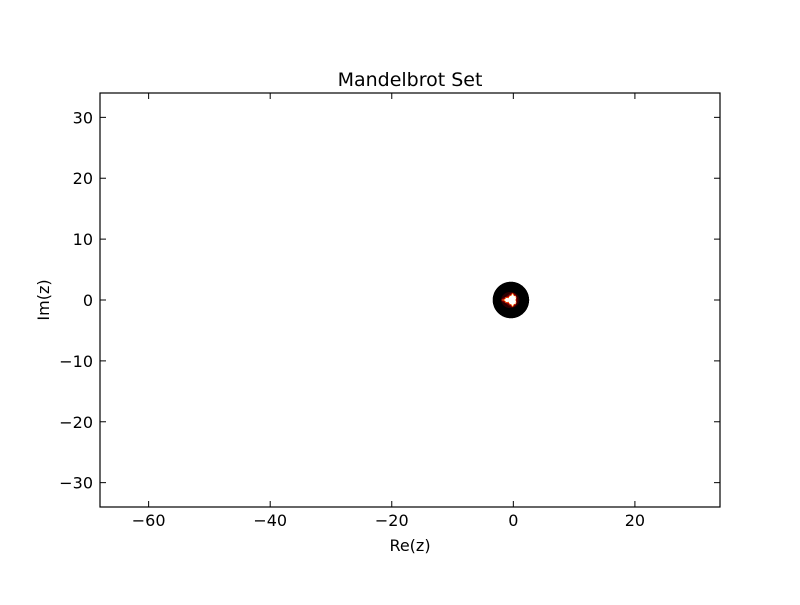  What do you see at coordinates (149, 520) in the screenshot?
I see `x-tick-label: −60` at bounding box center [149, 520].